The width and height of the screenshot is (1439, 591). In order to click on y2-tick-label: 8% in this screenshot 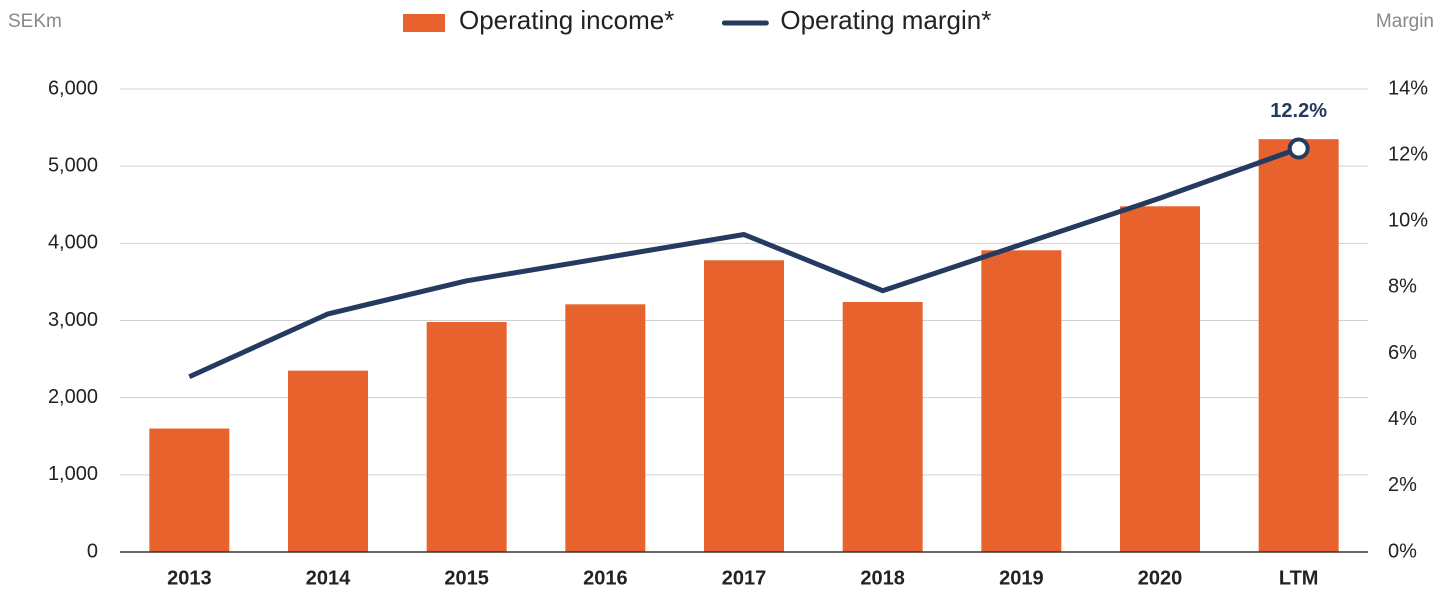, I will do `click(1402, 287)`.